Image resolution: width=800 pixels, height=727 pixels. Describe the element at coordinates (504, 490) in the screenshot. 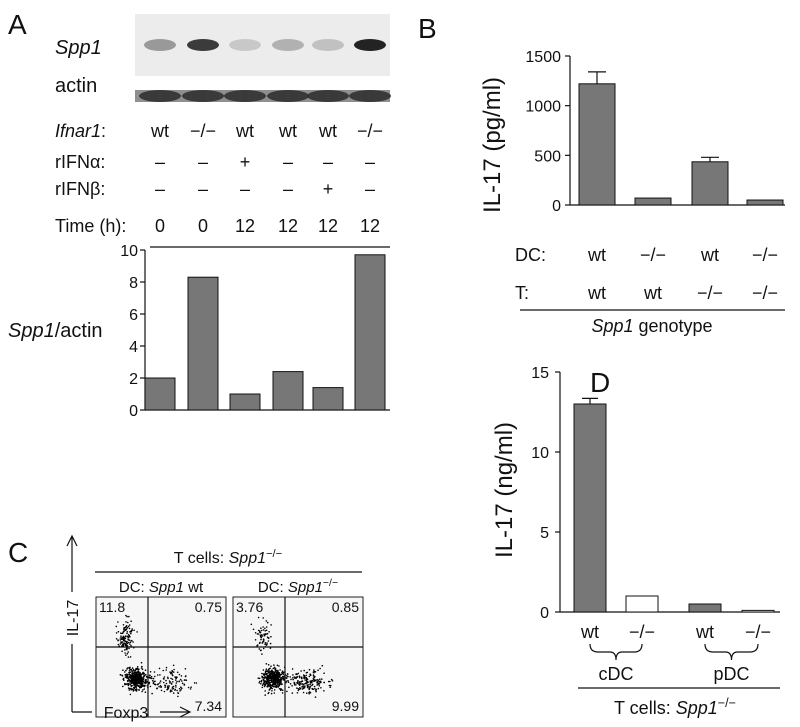

I see `text-part: IL-17 (ng/ml)` at that location.